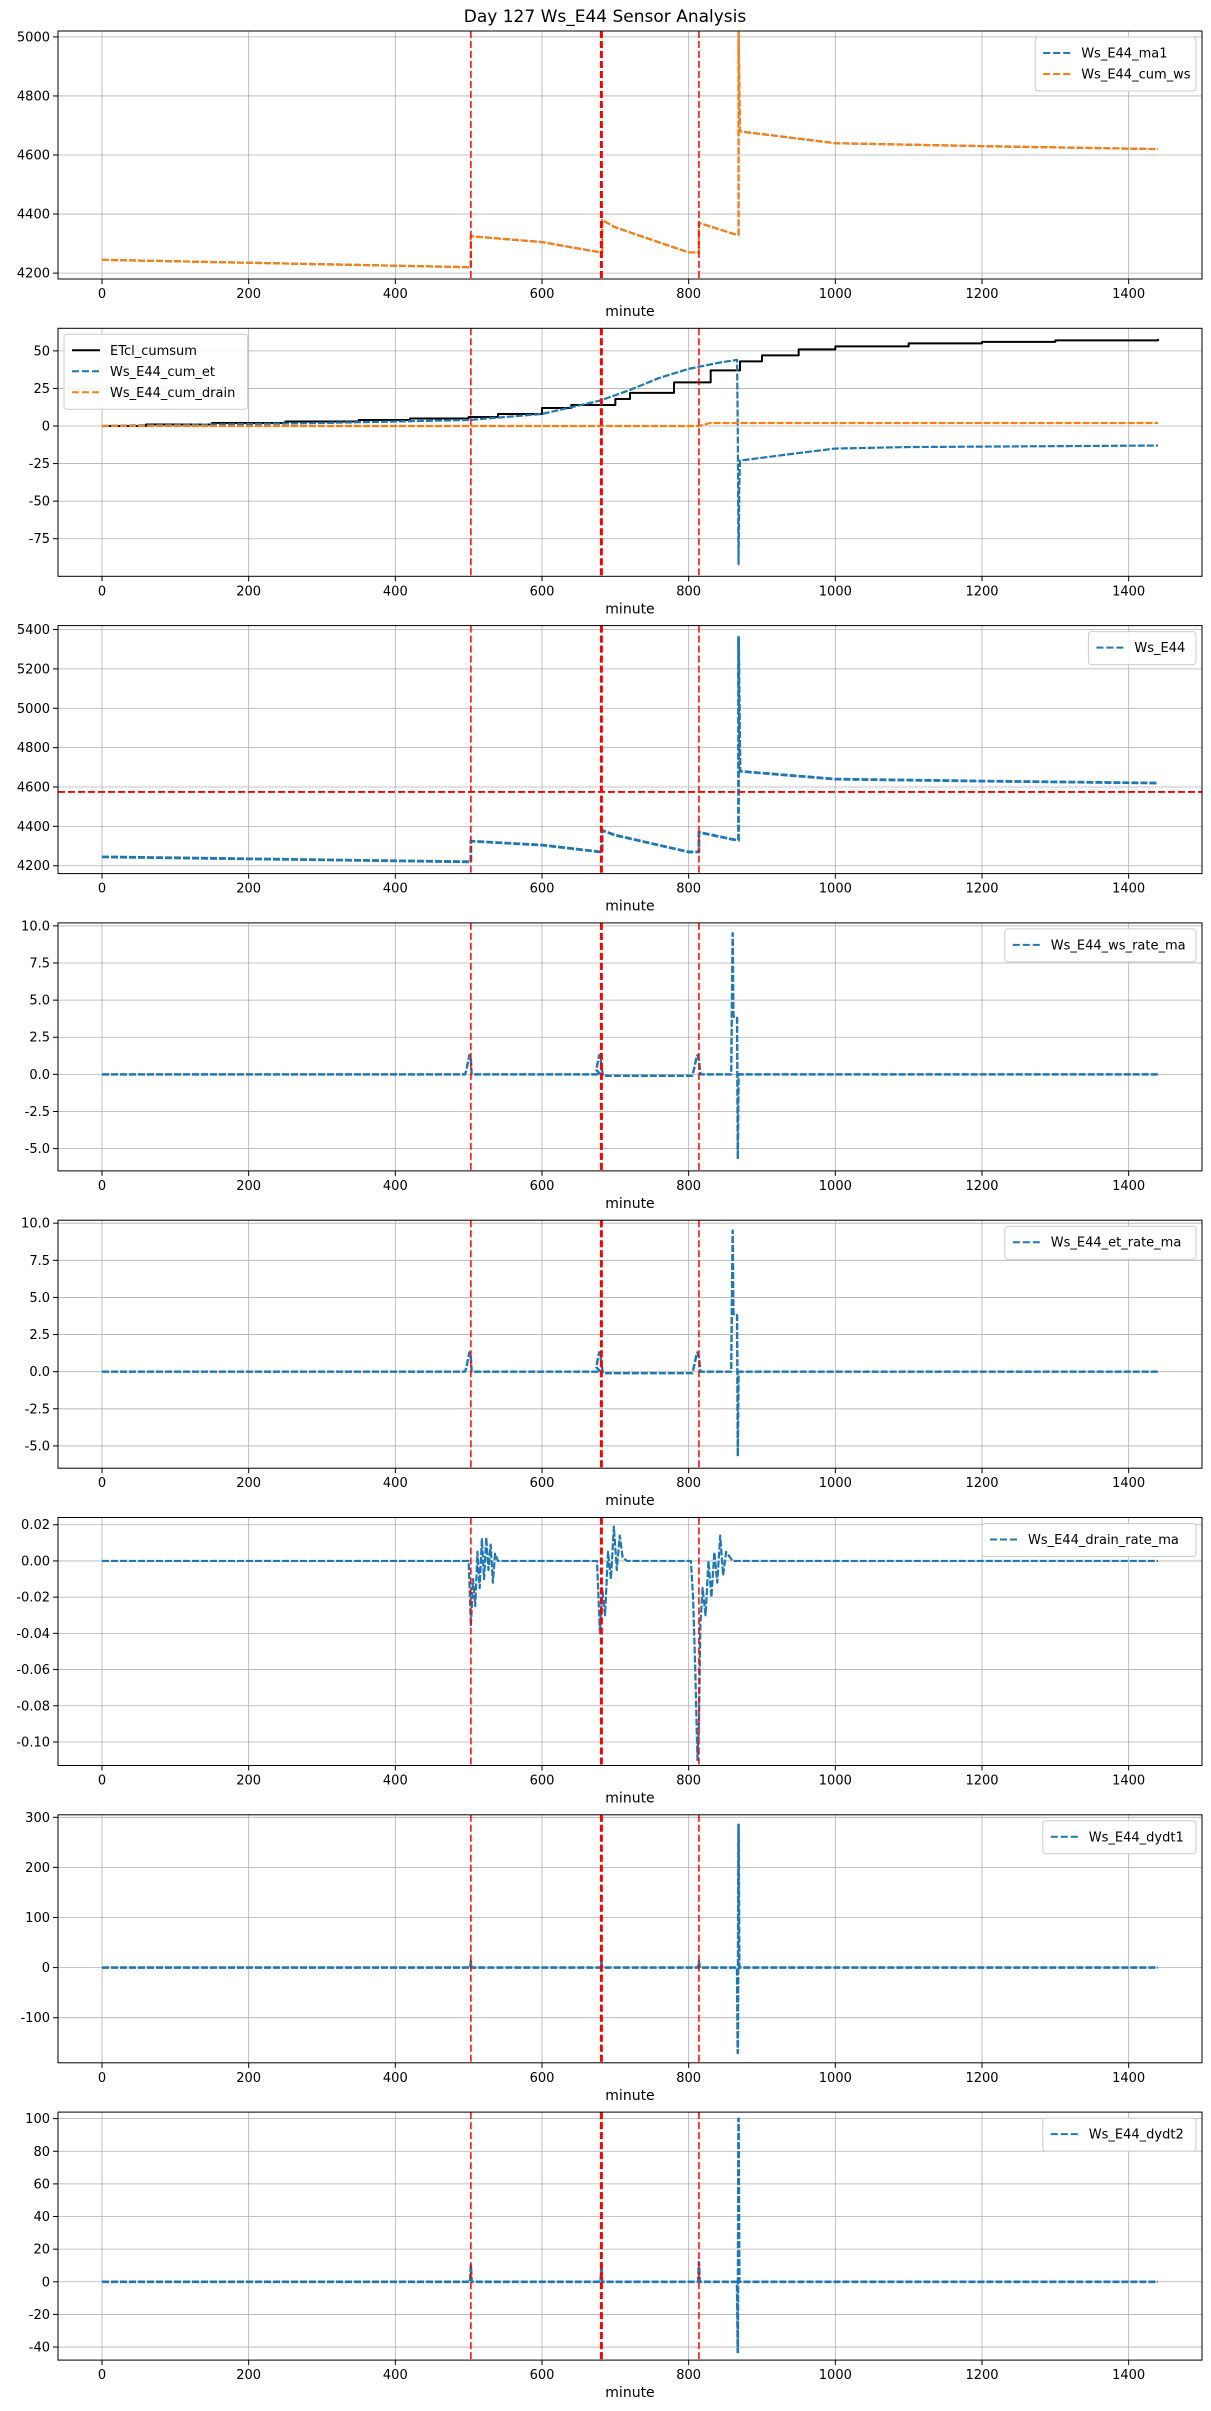 The height and width of the screenshot is (2411, 1211). What do you see at coordinates (630, 382) in the screenshot?
I see `series-line-ETcl_cumsum` at bounding box center [630, 382].